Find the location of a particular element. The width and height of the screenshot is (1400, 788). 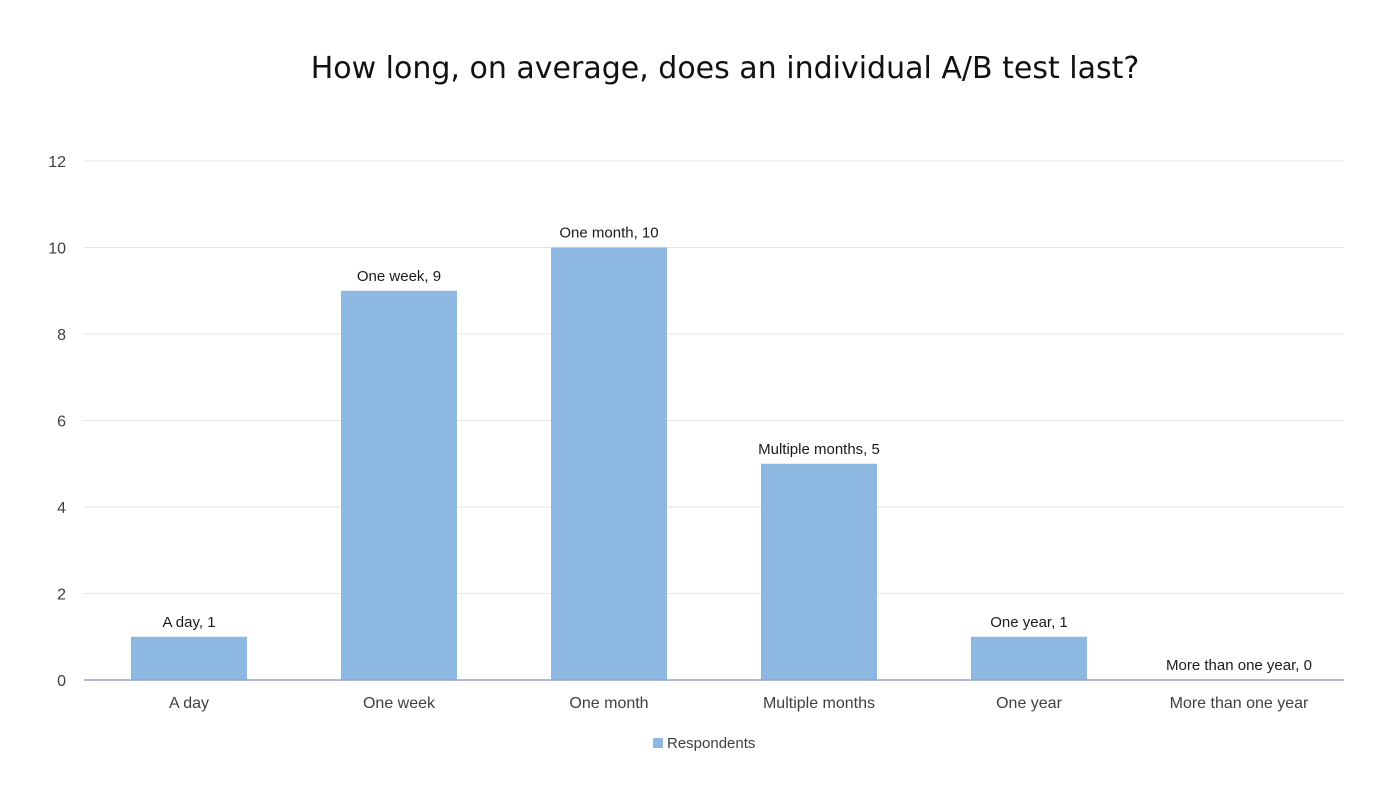

data-label: One week, 9 is located at coordinates (399, 276).